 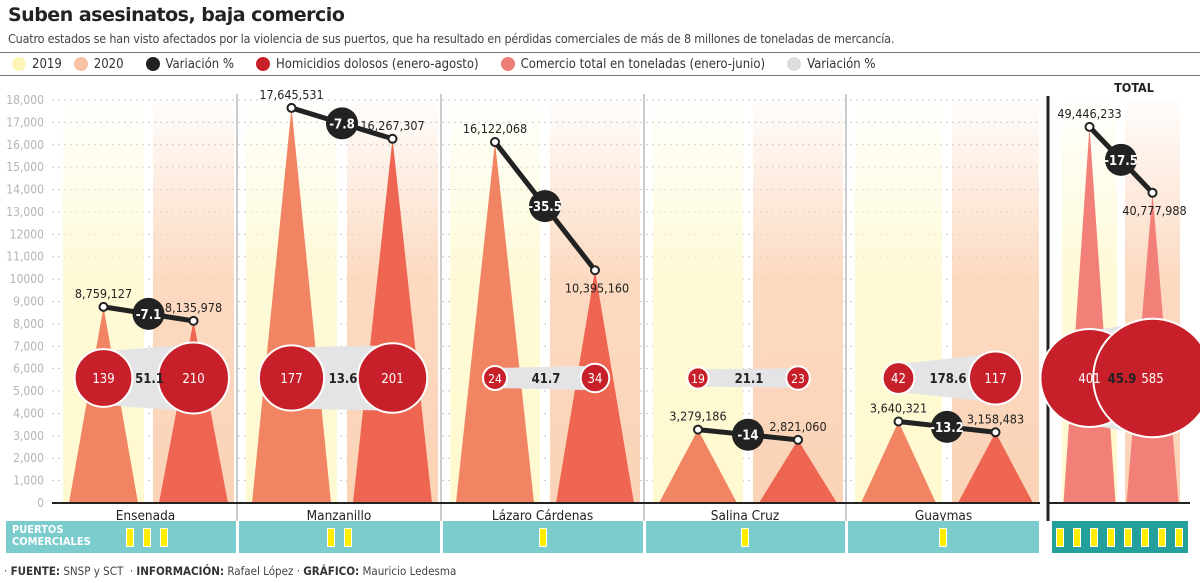 I want to click on homicide-2019-label: 24, so click(x=495, y=379).